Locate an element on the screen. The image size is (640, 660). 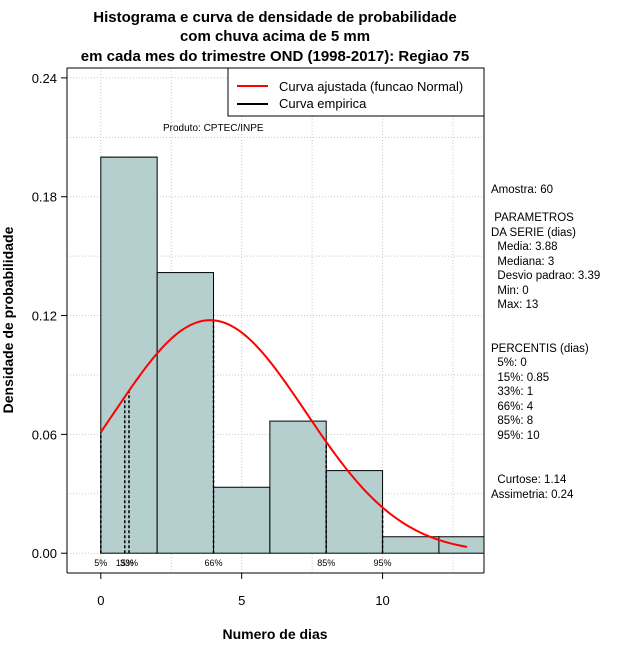
percentile-label: 95% is located at coordinates (383, 563).